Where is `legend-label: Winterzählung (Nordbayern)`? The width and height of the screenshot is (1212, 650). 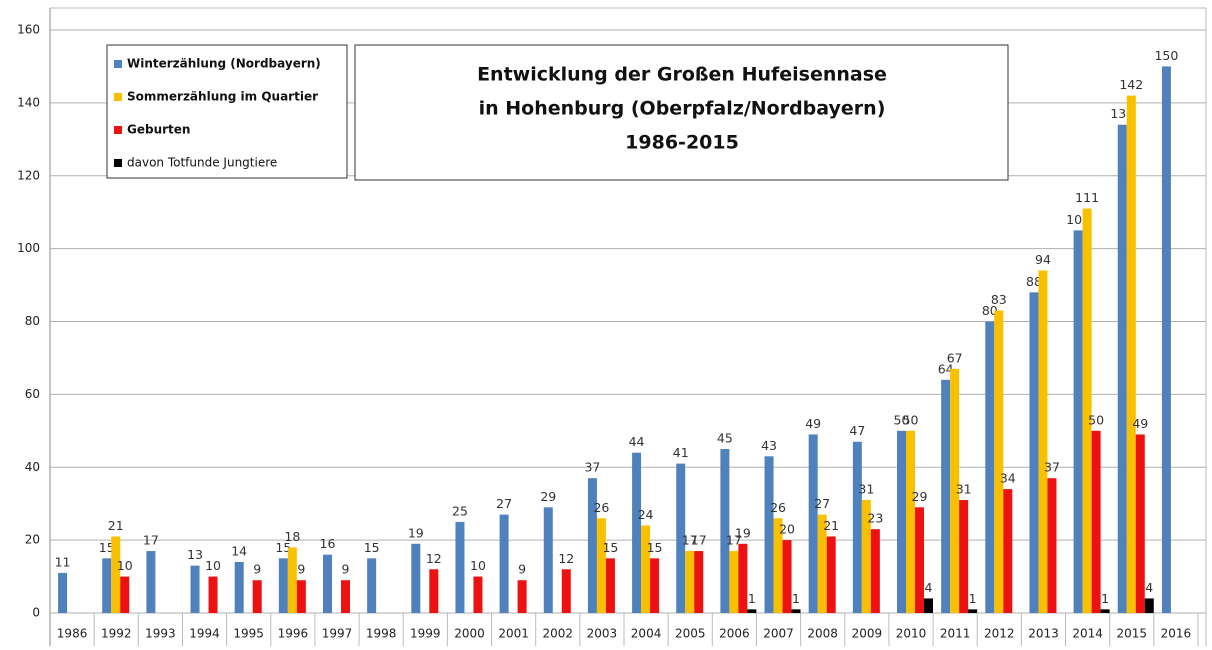 legend-label: Winterzählung (Nordbayern) is located at coordinates (224, 64).